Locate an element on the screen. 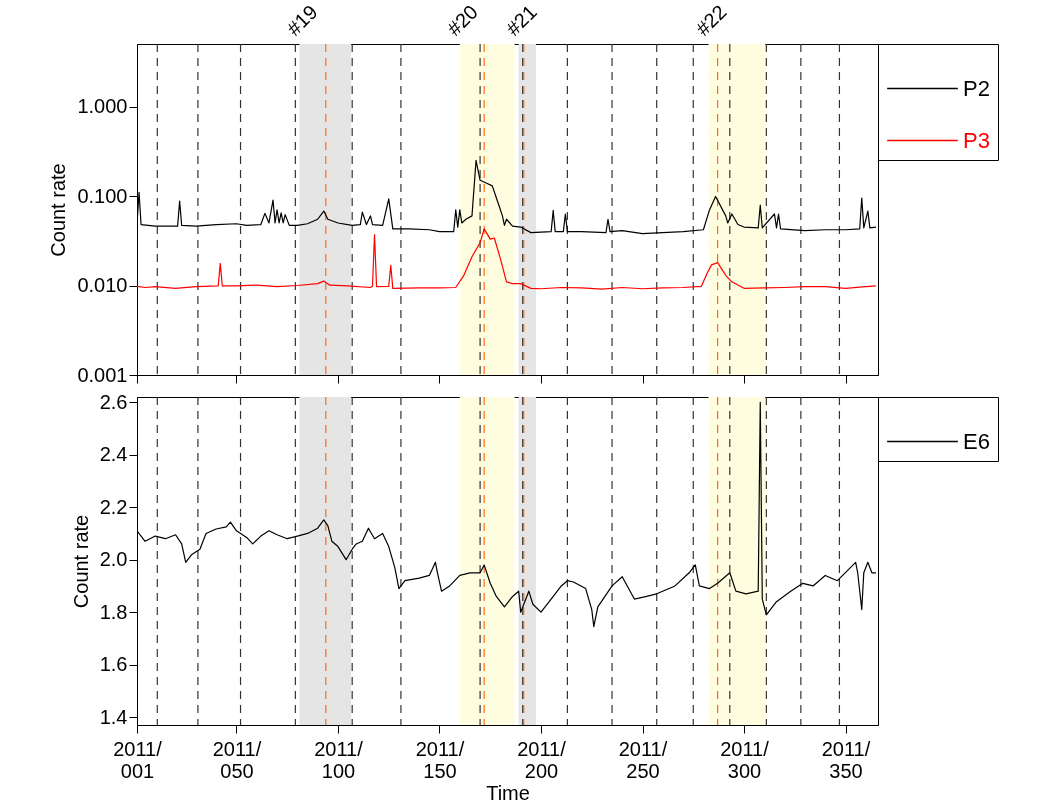 This screenshot has height=802, width=1051. band-label: #21 is located at coordinates (521, 20).